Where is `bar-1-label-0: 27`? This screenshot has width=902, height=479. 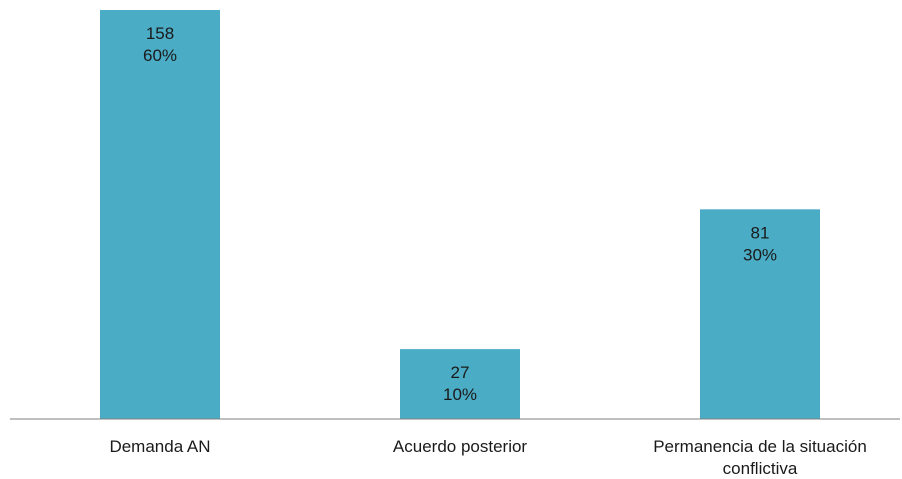
bar-1-label-0: 27 is located at coordinates (460, 372).